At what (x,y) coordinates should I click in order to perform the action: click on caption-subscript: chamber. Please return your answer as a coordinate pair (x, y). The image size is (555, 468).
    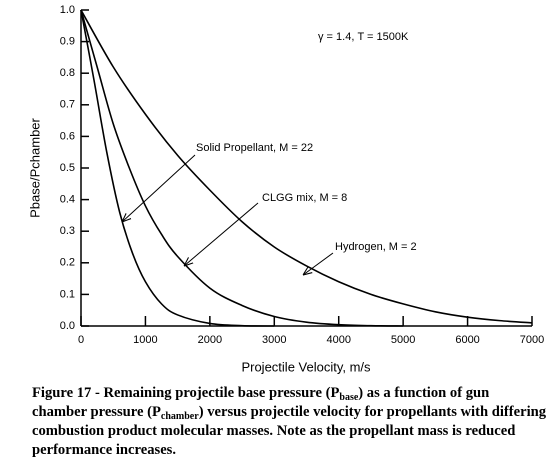
    Looking at the image, I should click on (179, 416).